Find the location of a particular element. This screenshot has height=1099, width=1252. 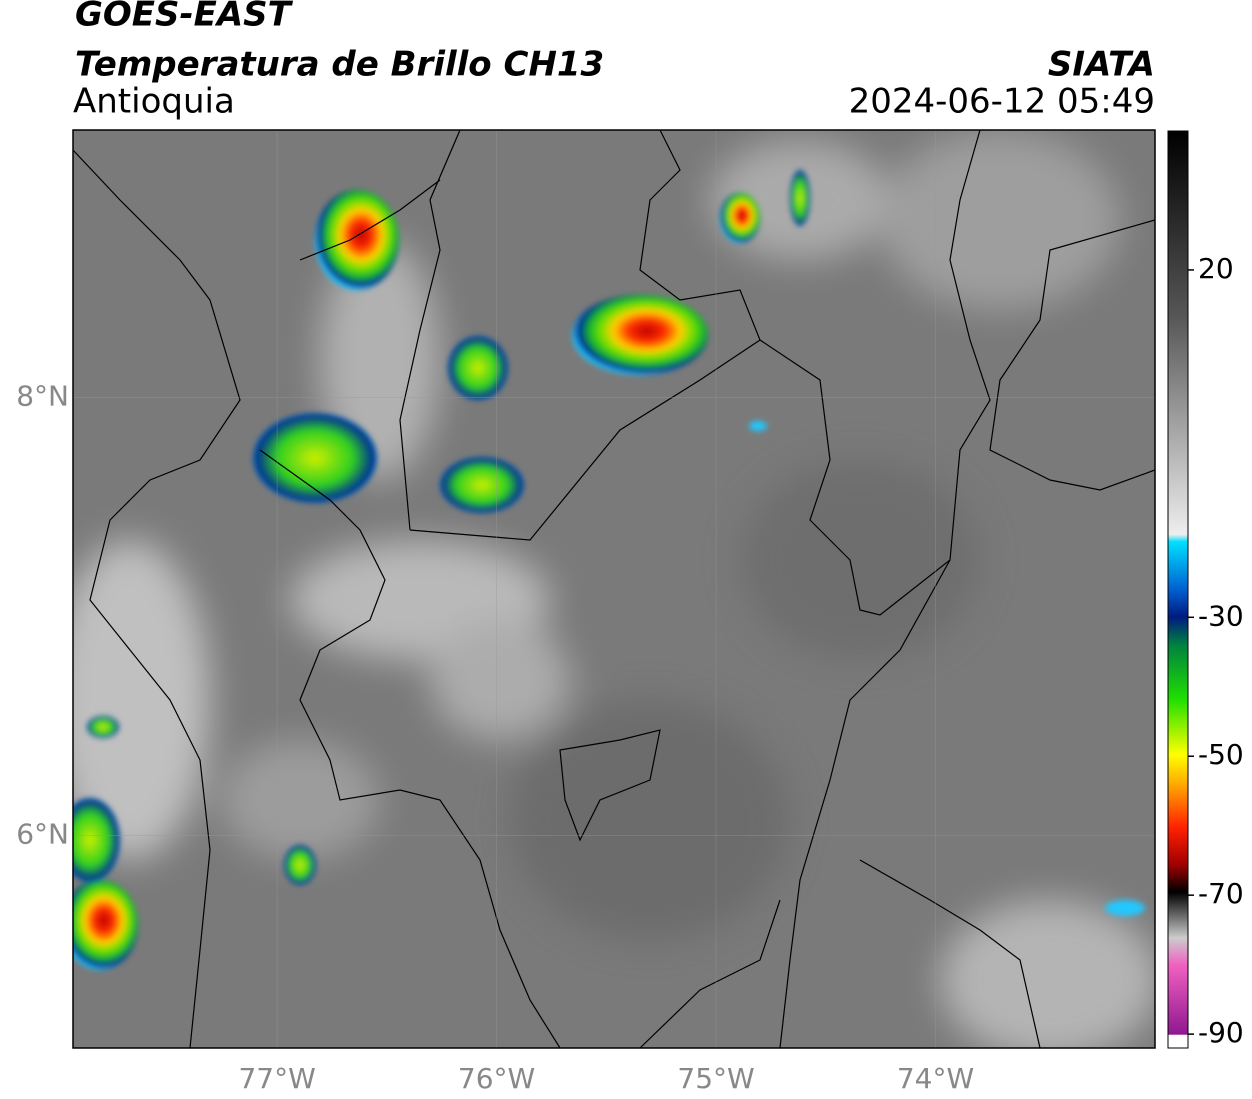

x-tick-label: 74°W is located at coordinates (935, 1078).